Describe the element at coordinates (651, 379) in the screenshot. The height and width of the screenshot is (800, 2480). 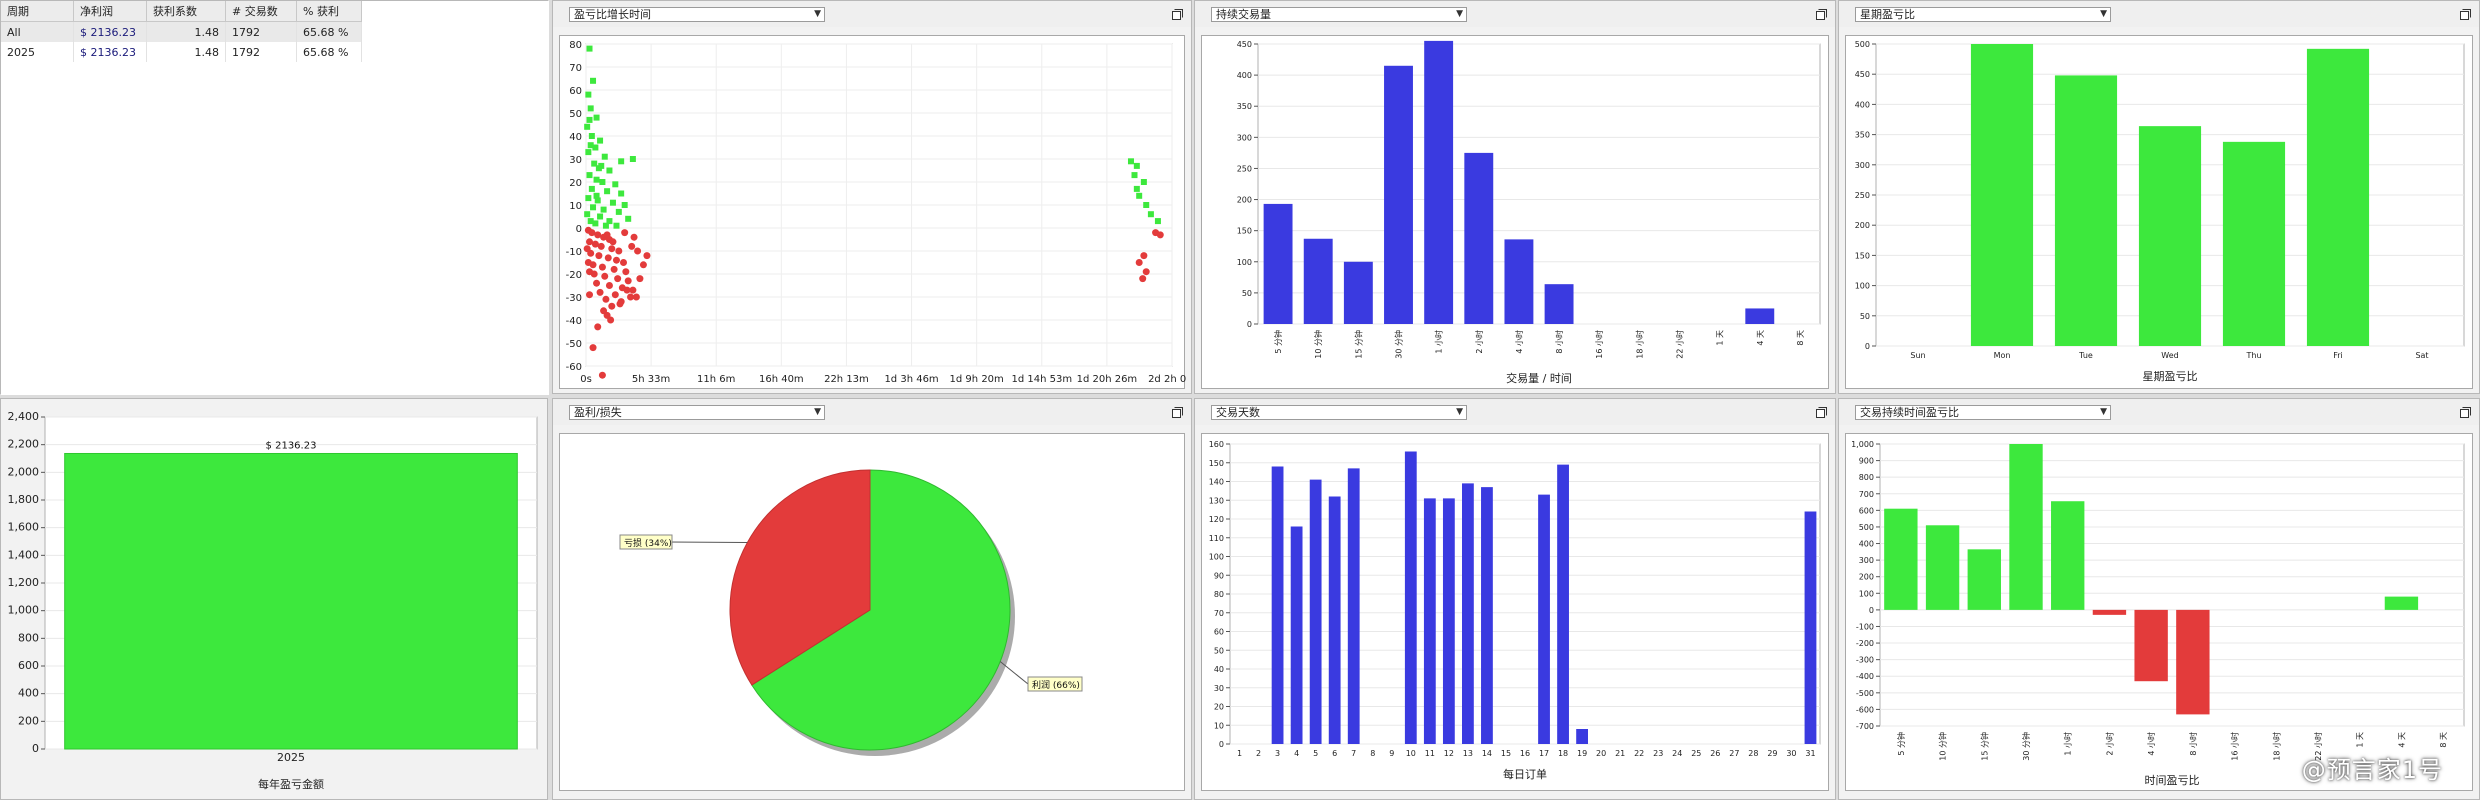
I see `x-tick-label: 5h 33m` at that location.